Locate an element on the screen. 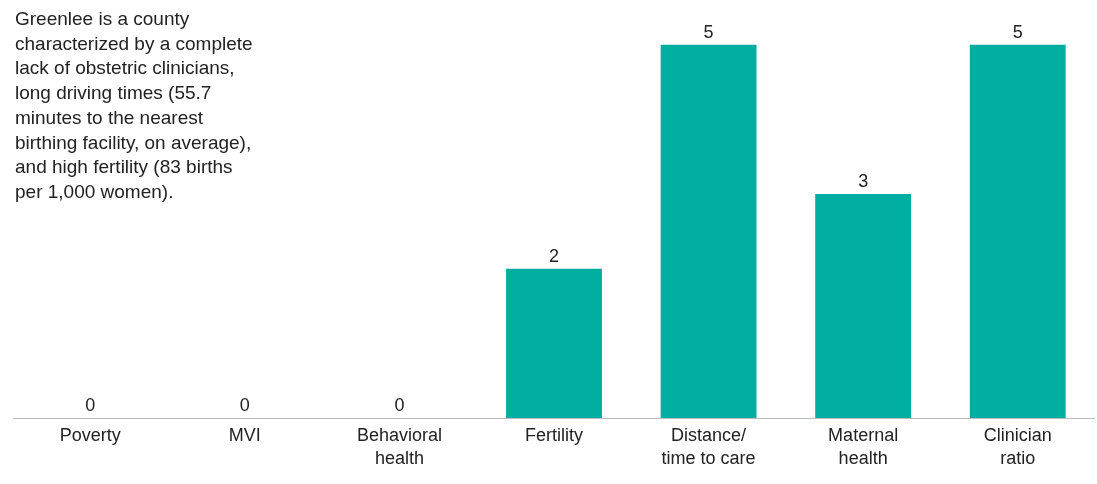 This screenshot has width=1097, height=484. x-tick-label: MVI is located at coordinates (244, 434).